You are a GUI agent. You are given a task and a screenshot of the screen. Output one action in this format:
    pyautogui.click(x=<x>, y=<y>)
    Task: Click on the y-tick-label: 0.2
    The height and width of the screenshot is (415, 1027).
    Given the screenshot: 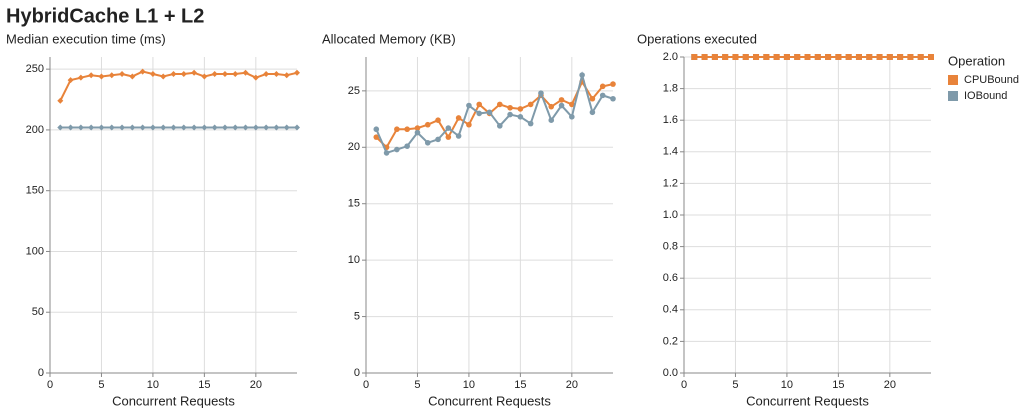 What is the action you would take?
    pyautogui.click(x=670, y=341)
    